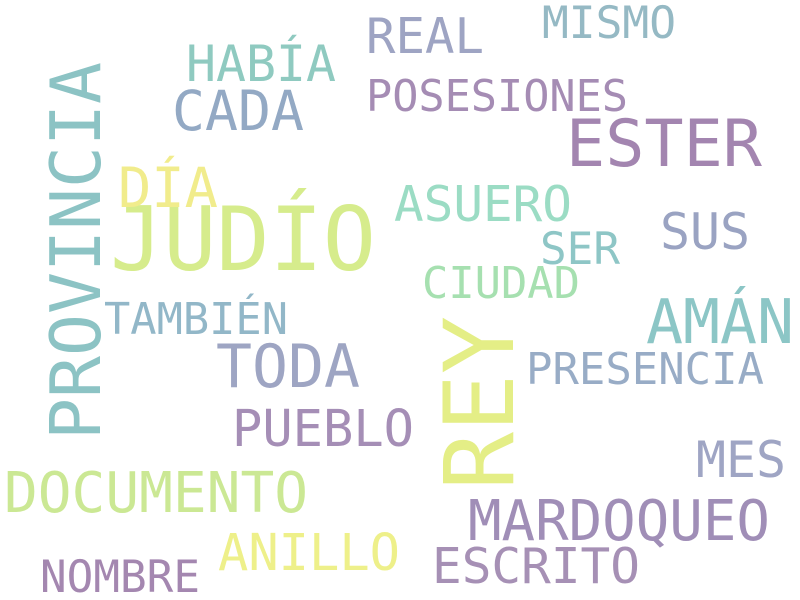  Describe the element at coordinates (705, 232) in the screenshot. I see `word-sus: SUS` at that location.